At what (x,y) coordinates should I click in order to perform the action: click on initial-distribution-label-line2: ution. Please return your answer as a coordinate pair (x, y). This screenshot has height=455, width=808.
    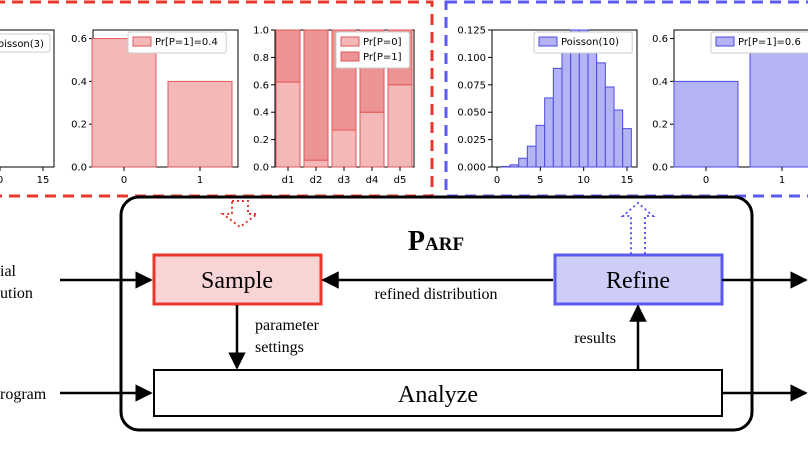
    Looking at the image, I should click on (16, 293).